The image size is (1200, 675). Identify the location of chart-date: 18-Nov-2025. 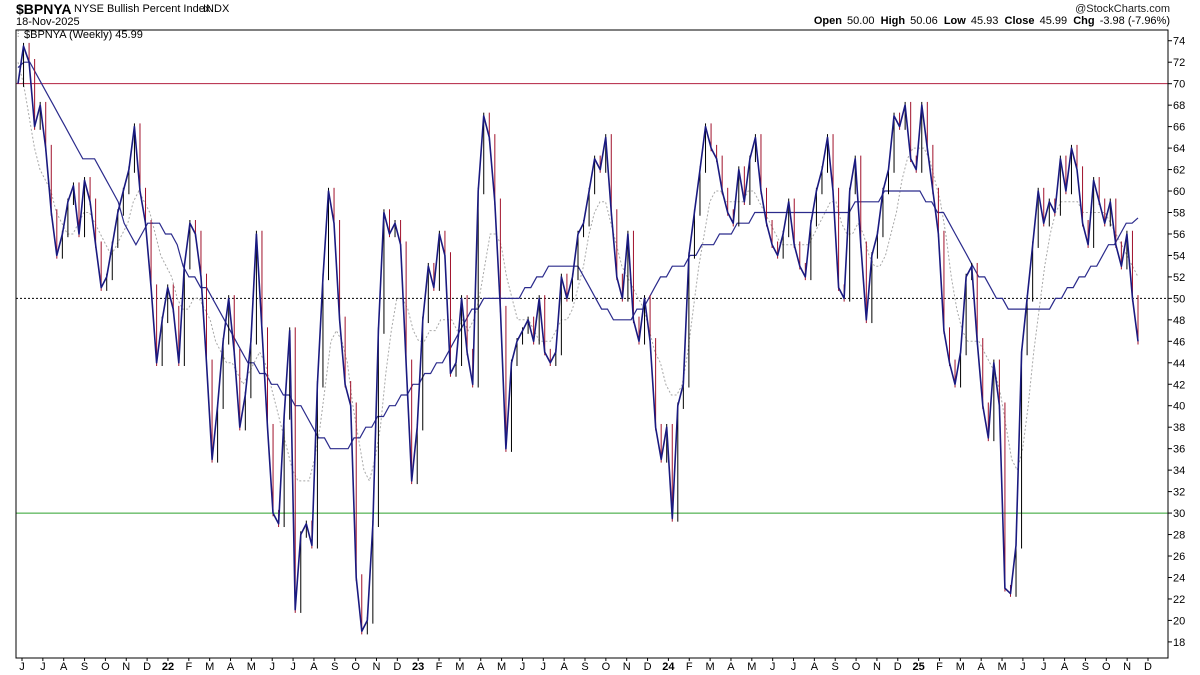
(48, 22).